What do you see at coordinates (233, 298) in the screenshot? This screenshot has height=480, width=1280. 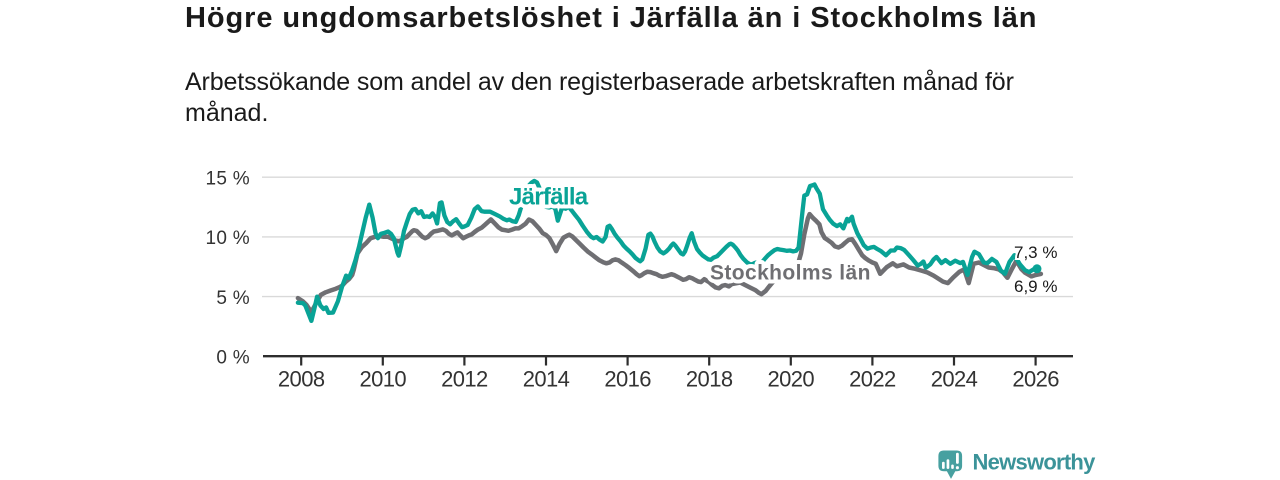 I see `svg-text: 5 %` at bounding box center [233, 298].